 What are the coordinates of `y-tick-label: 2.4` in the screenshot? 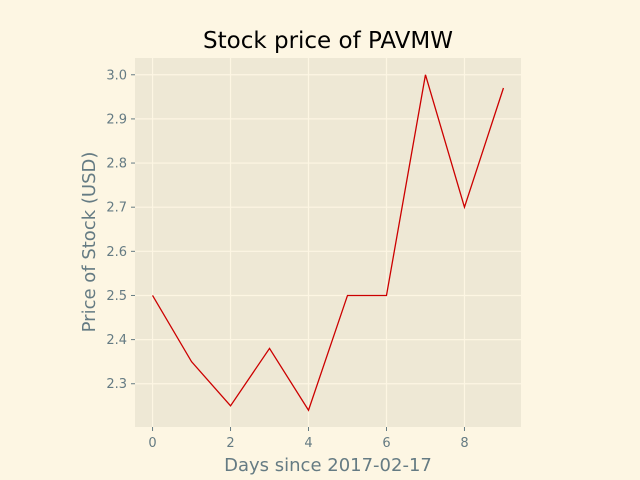 It's located at (116, 340).